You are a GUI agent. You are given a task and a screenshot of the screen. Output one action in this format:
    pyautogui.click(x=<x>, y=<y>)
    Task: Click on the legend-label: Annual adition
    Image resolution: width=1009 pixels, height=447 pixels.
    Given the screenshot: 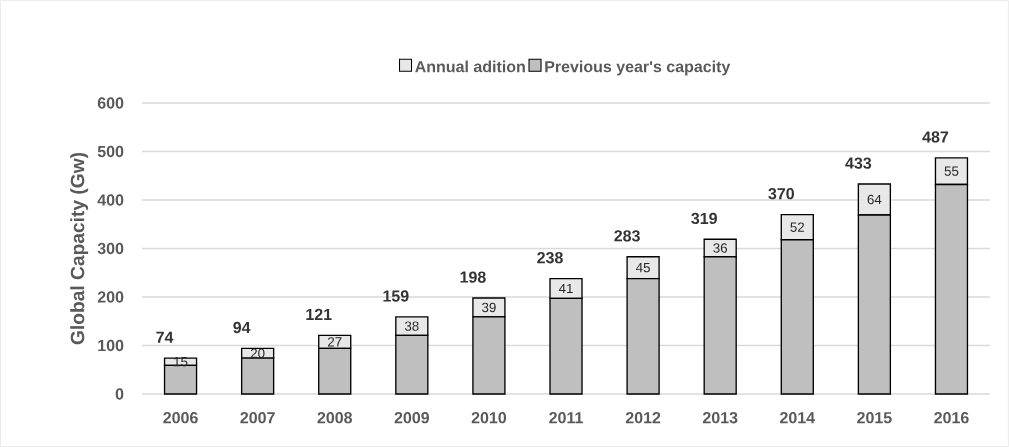 What is the action you would take?
    pyautogui.click(x=470, y=66)
    